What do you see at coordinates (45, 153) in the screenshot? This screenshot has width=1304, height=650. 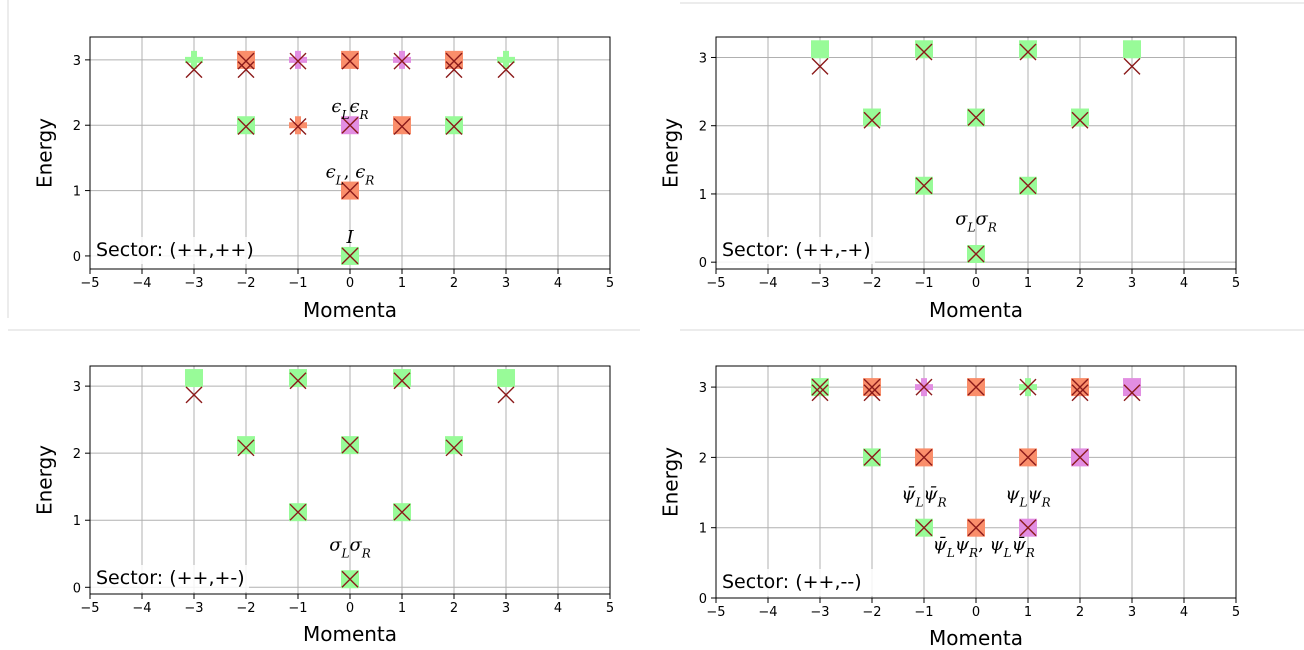 I see `y-axis-label: Energy` at bounding box center [45, 153].